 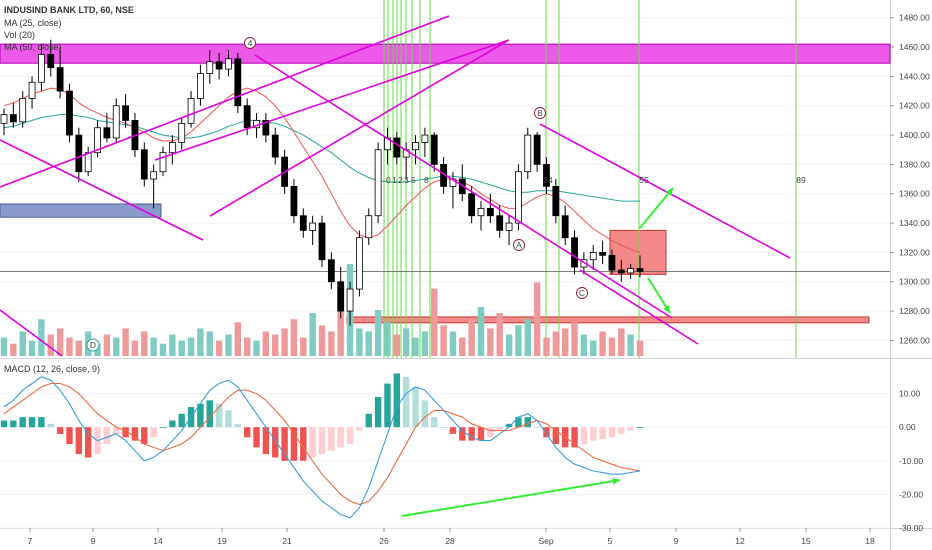 I want to click on volume-badge-label: D, so click(x=93, y=345).